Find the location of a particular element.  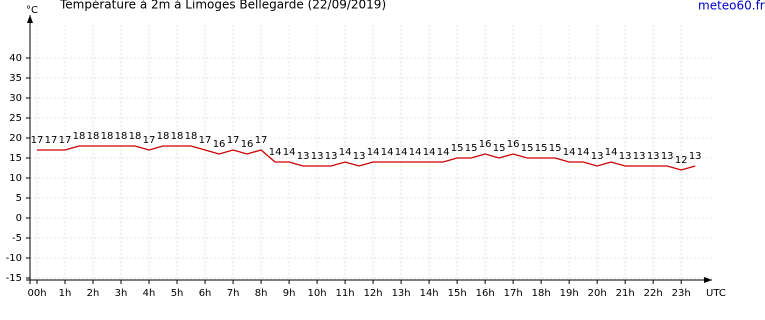

x-tick-label: 9h is located at coordinates (289, 293).